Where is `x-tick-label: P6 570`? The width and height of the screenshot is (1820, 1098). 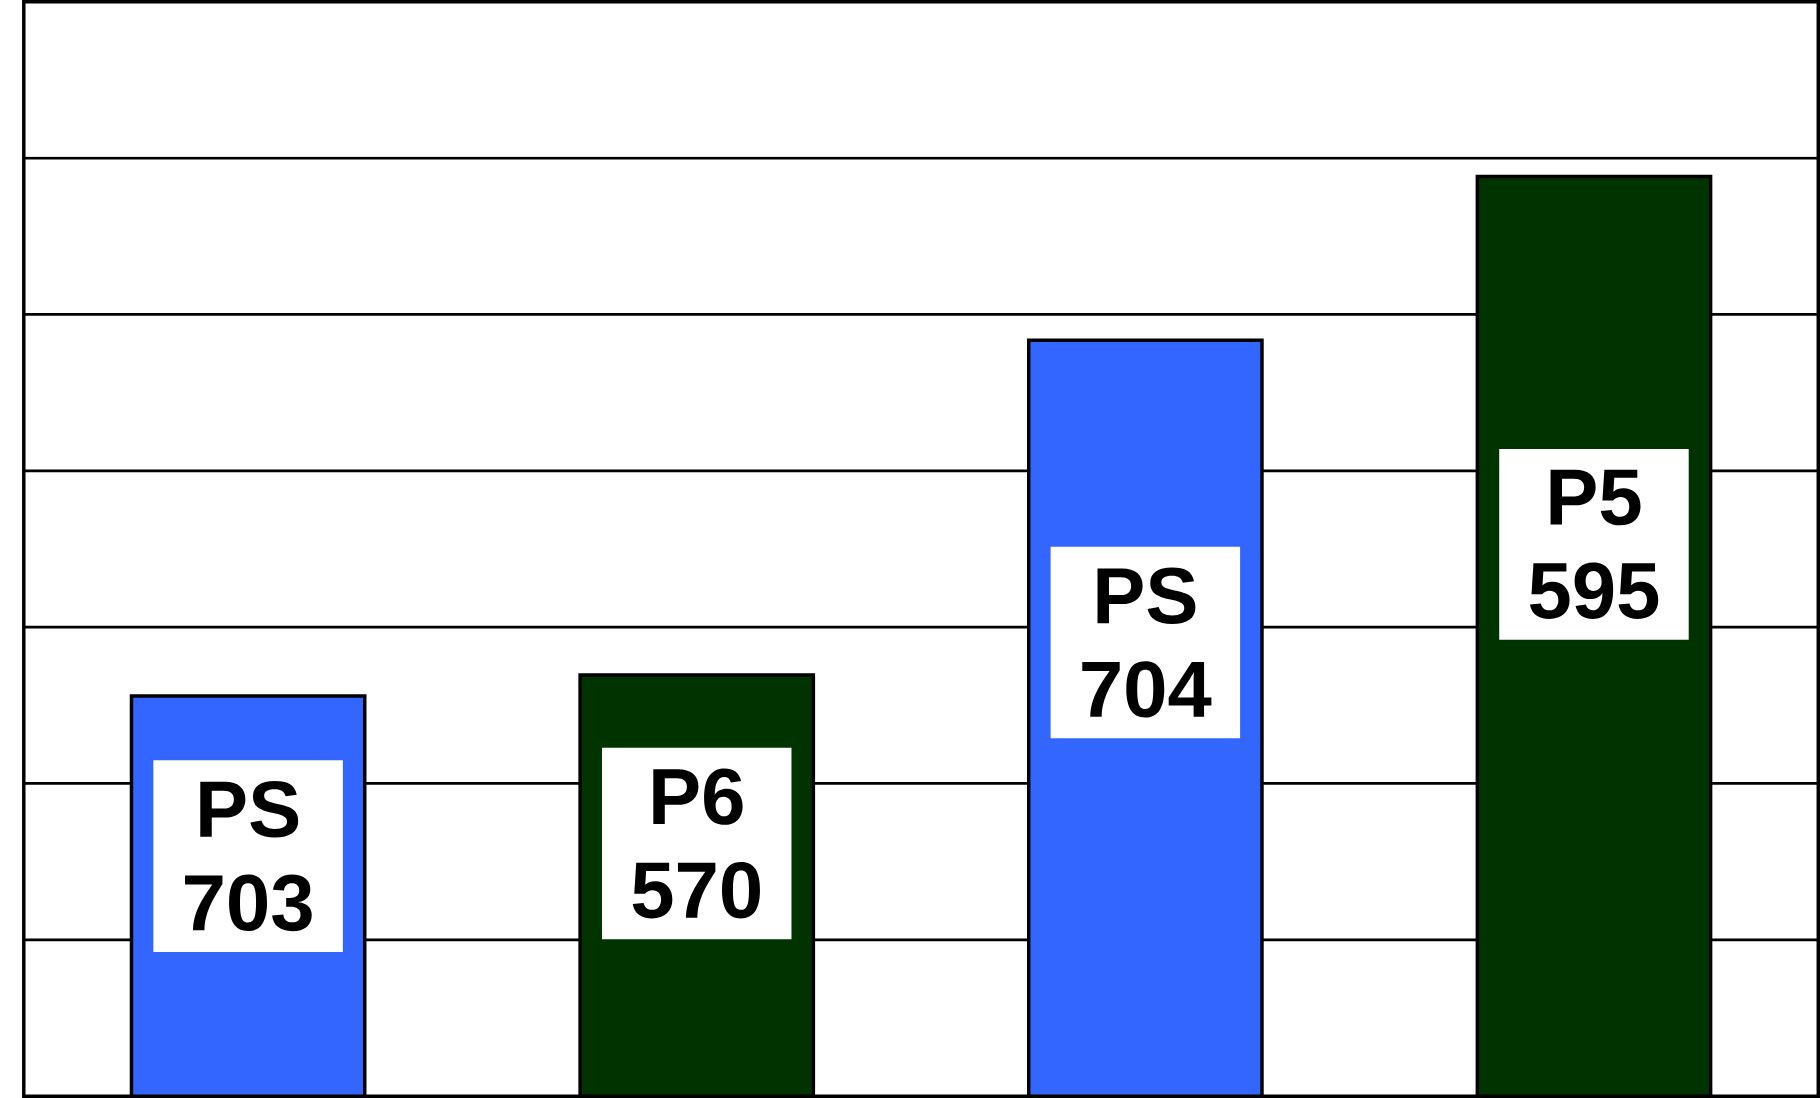
x-tick-label: P6 570 is located at coordinates (696, 843).